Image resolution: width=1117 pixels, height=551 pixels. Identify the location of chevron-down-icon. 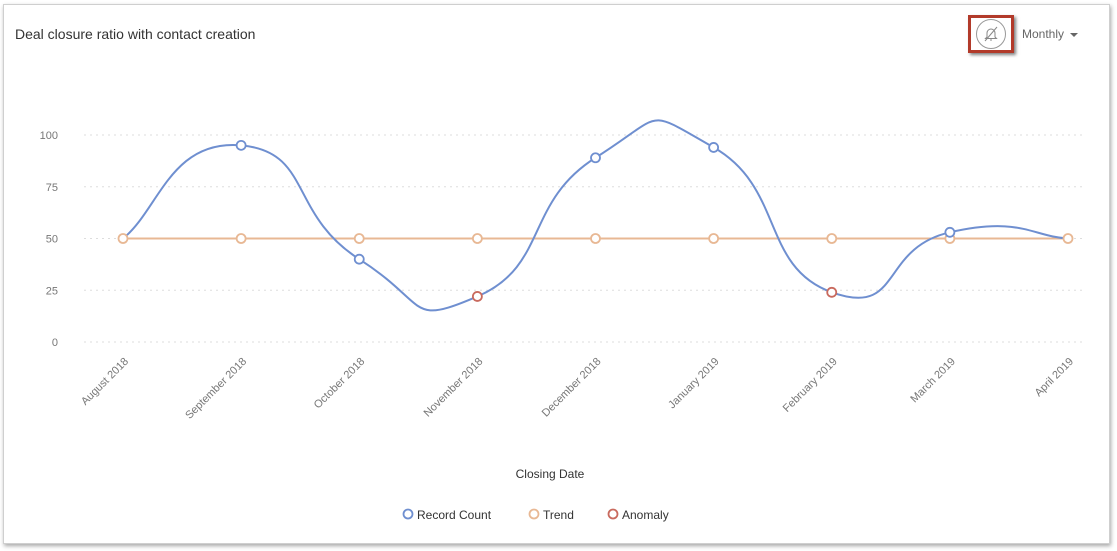
(1074, 34).